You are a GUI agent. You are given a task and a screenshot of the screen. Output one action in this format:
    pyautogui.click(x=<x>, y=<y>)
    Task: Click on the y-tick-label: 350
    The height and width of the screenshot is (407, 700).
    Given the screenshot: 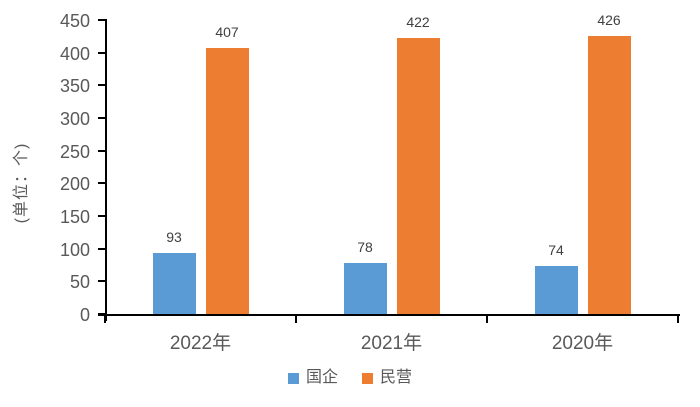 What is the action you would take?
    pyautogui.click(x=74, y=86)
    